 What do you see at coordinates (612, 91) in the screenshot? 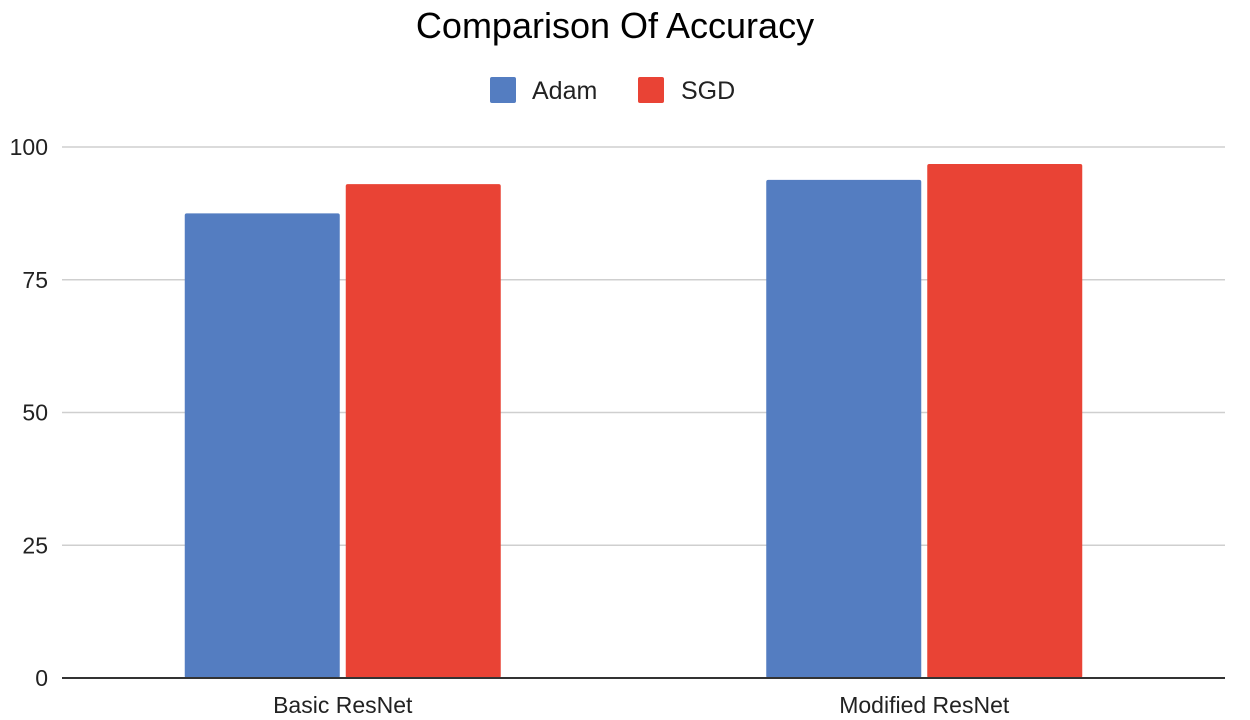
I see `legend: Adam SGD` at bounding box center [612, 91].